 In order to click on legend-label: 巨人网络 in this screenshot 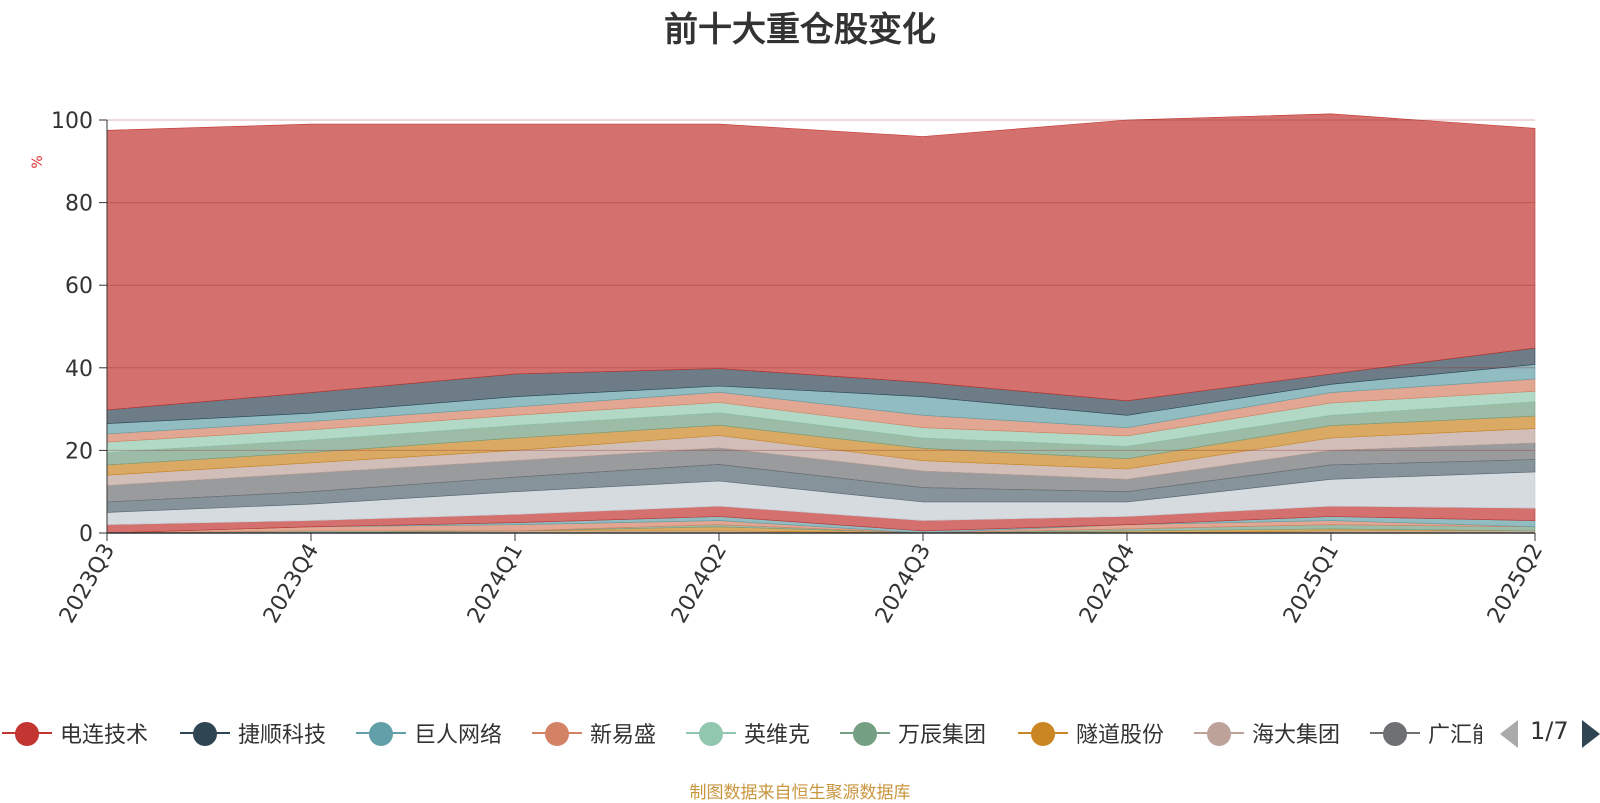, I will do `click(458, 735)`.